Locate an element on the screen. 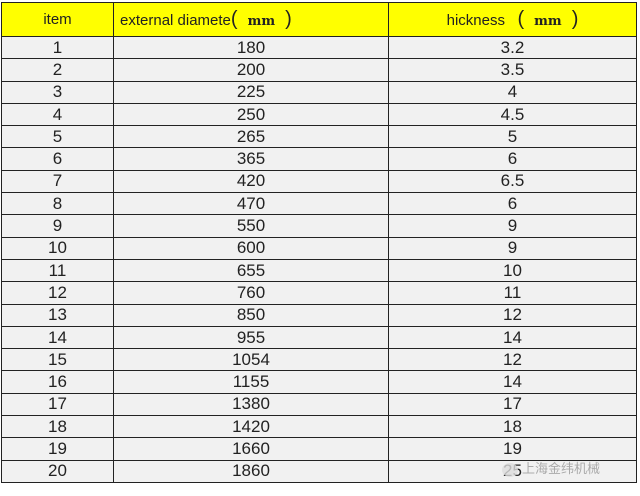  table-row: 18 1420 18 is located at coordinates (319, 427).